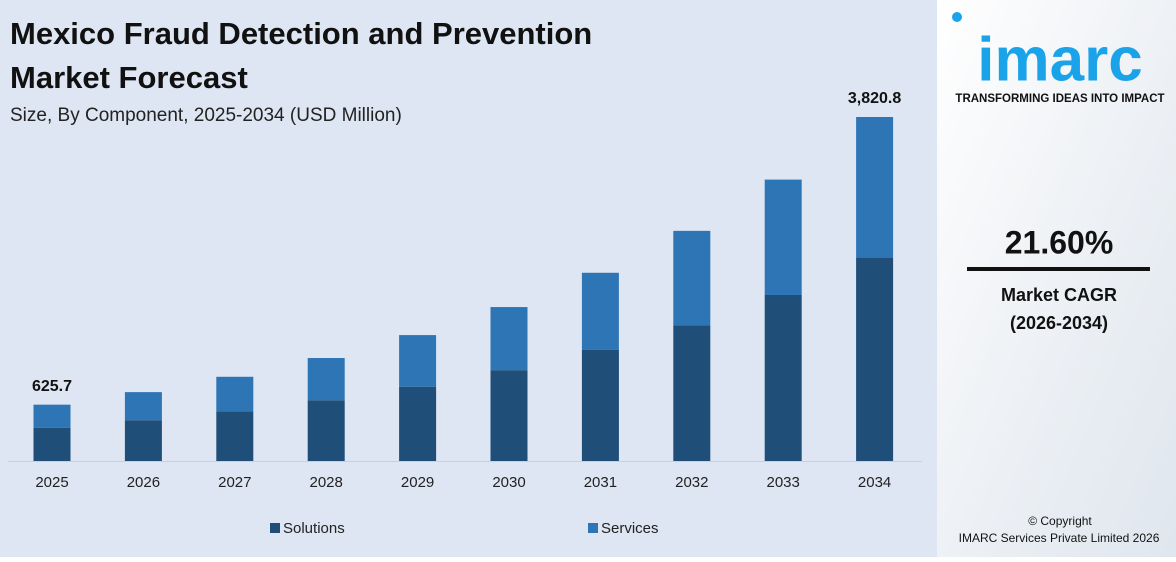 The image size is (1176, 562). I want to click on x-tick-label: 2027, so click(234, 482).